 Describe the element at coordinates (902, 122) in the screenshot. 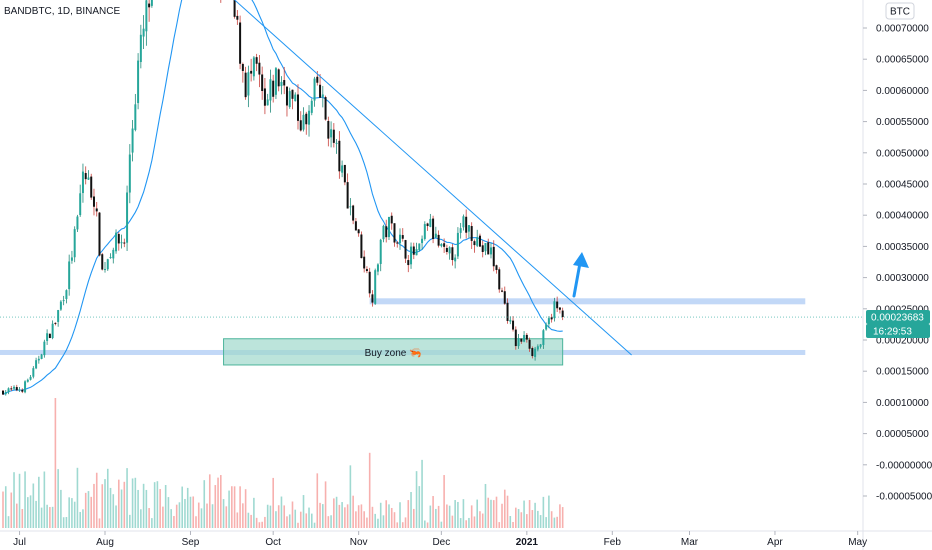

I see `price-tick-label: 0.00055000` at that location.